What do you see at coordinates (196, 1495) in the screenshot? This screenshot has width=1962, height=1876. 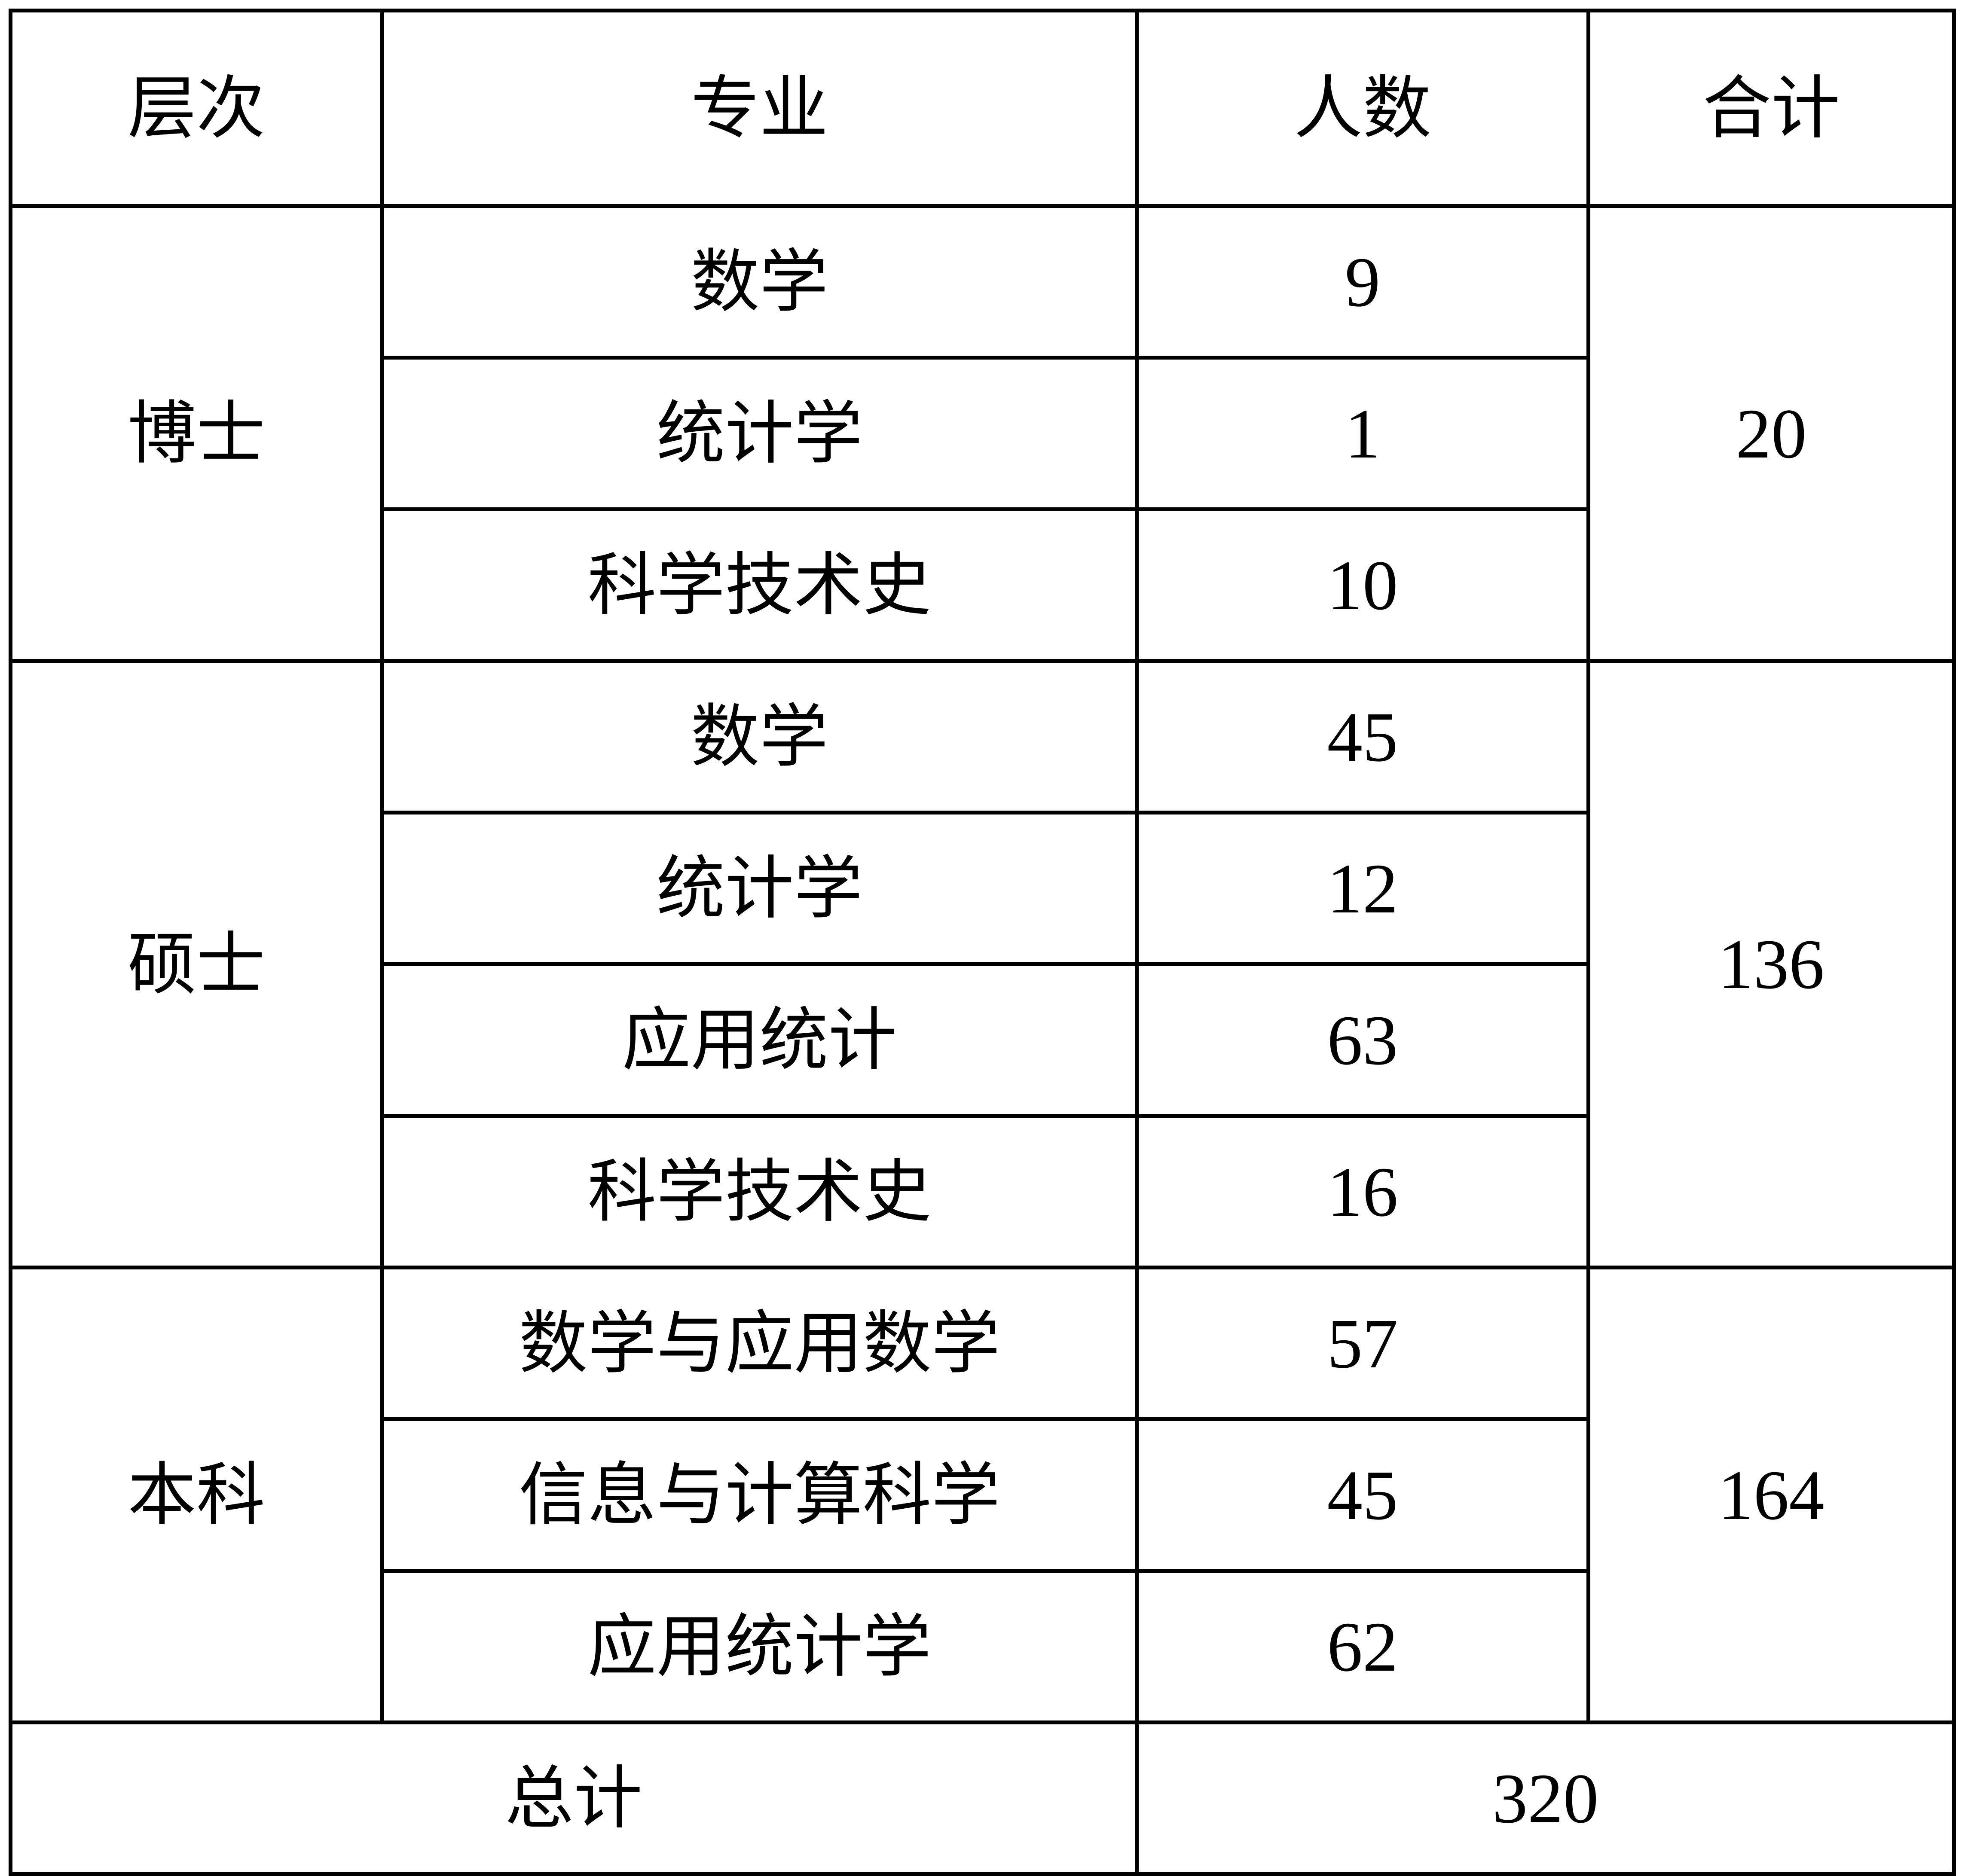 I see `level-cell: 本科` at bounding box center [196, 1495].